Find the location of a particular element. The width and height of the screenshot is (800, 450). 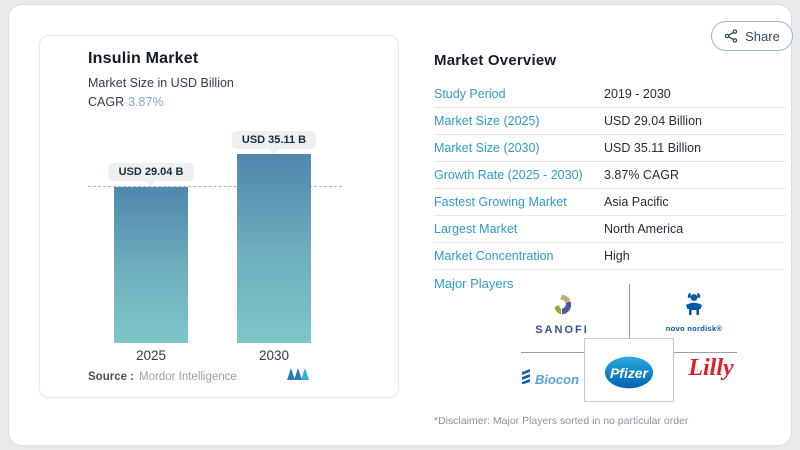

reference-dashed-line is located at coordinates (215, 186).